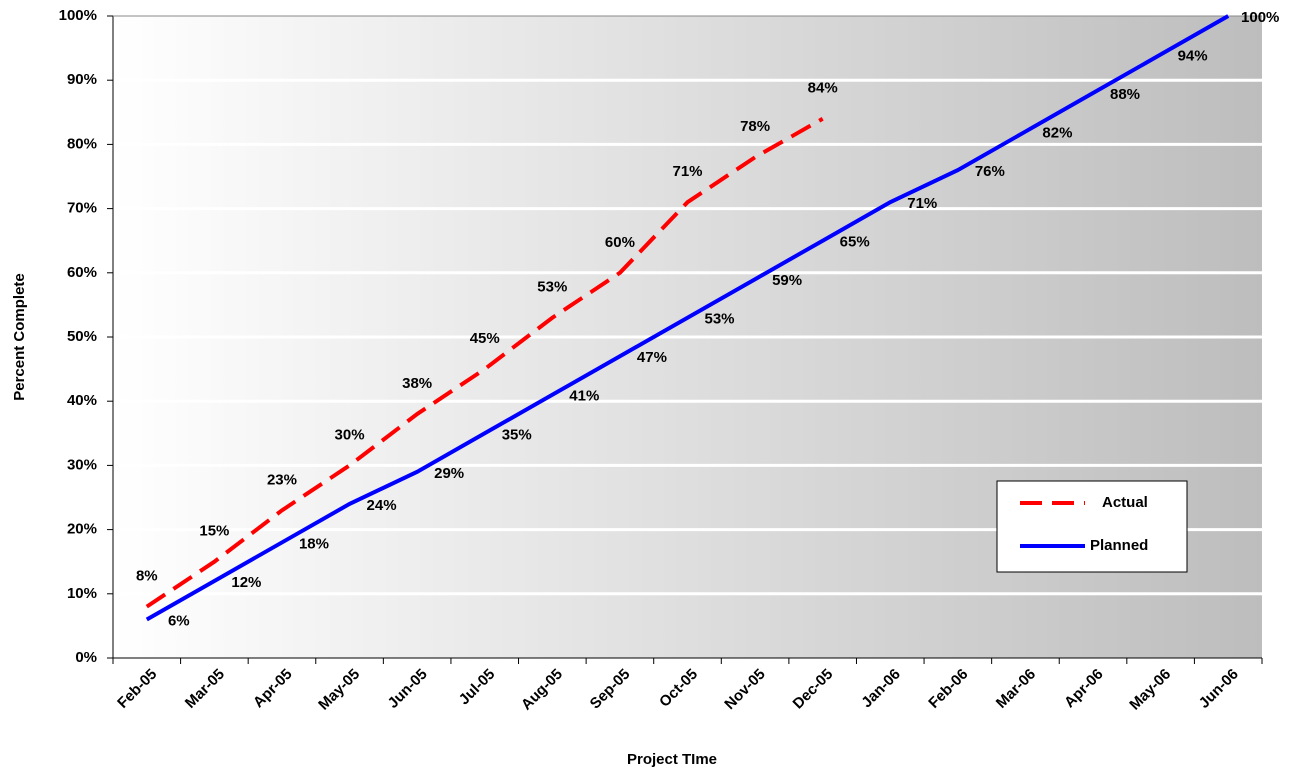  Describe the element at coordinates (408, 689) in the screenshot. I see `x-tick-label: Jun-05` at that location.